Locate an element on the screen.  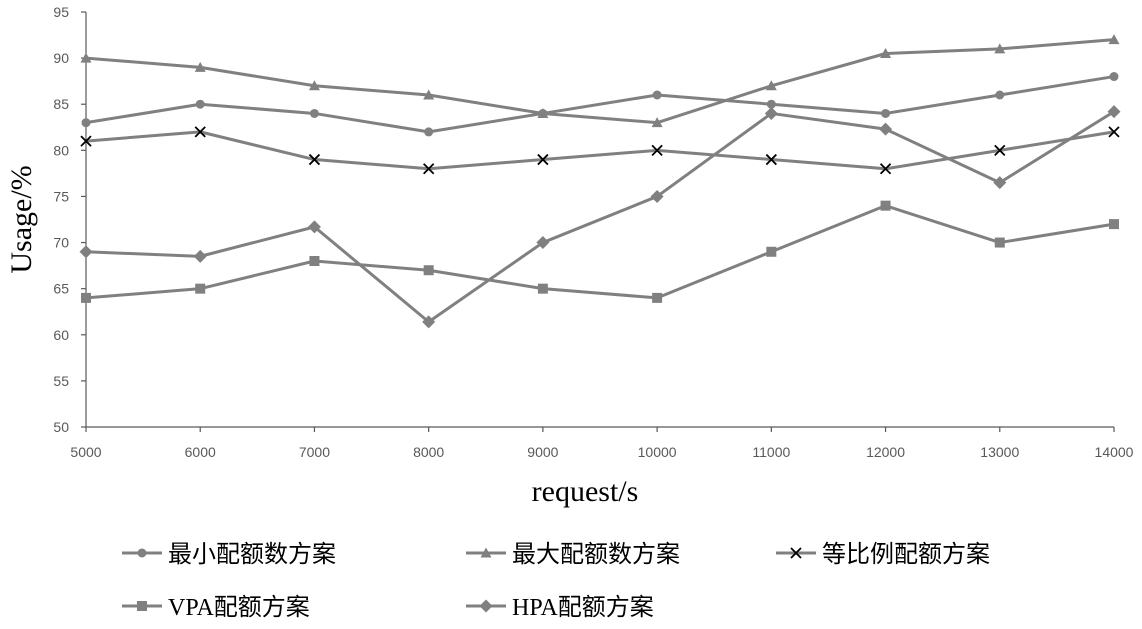
x-tick-label: 7000 is located at coordinates (314, 452).